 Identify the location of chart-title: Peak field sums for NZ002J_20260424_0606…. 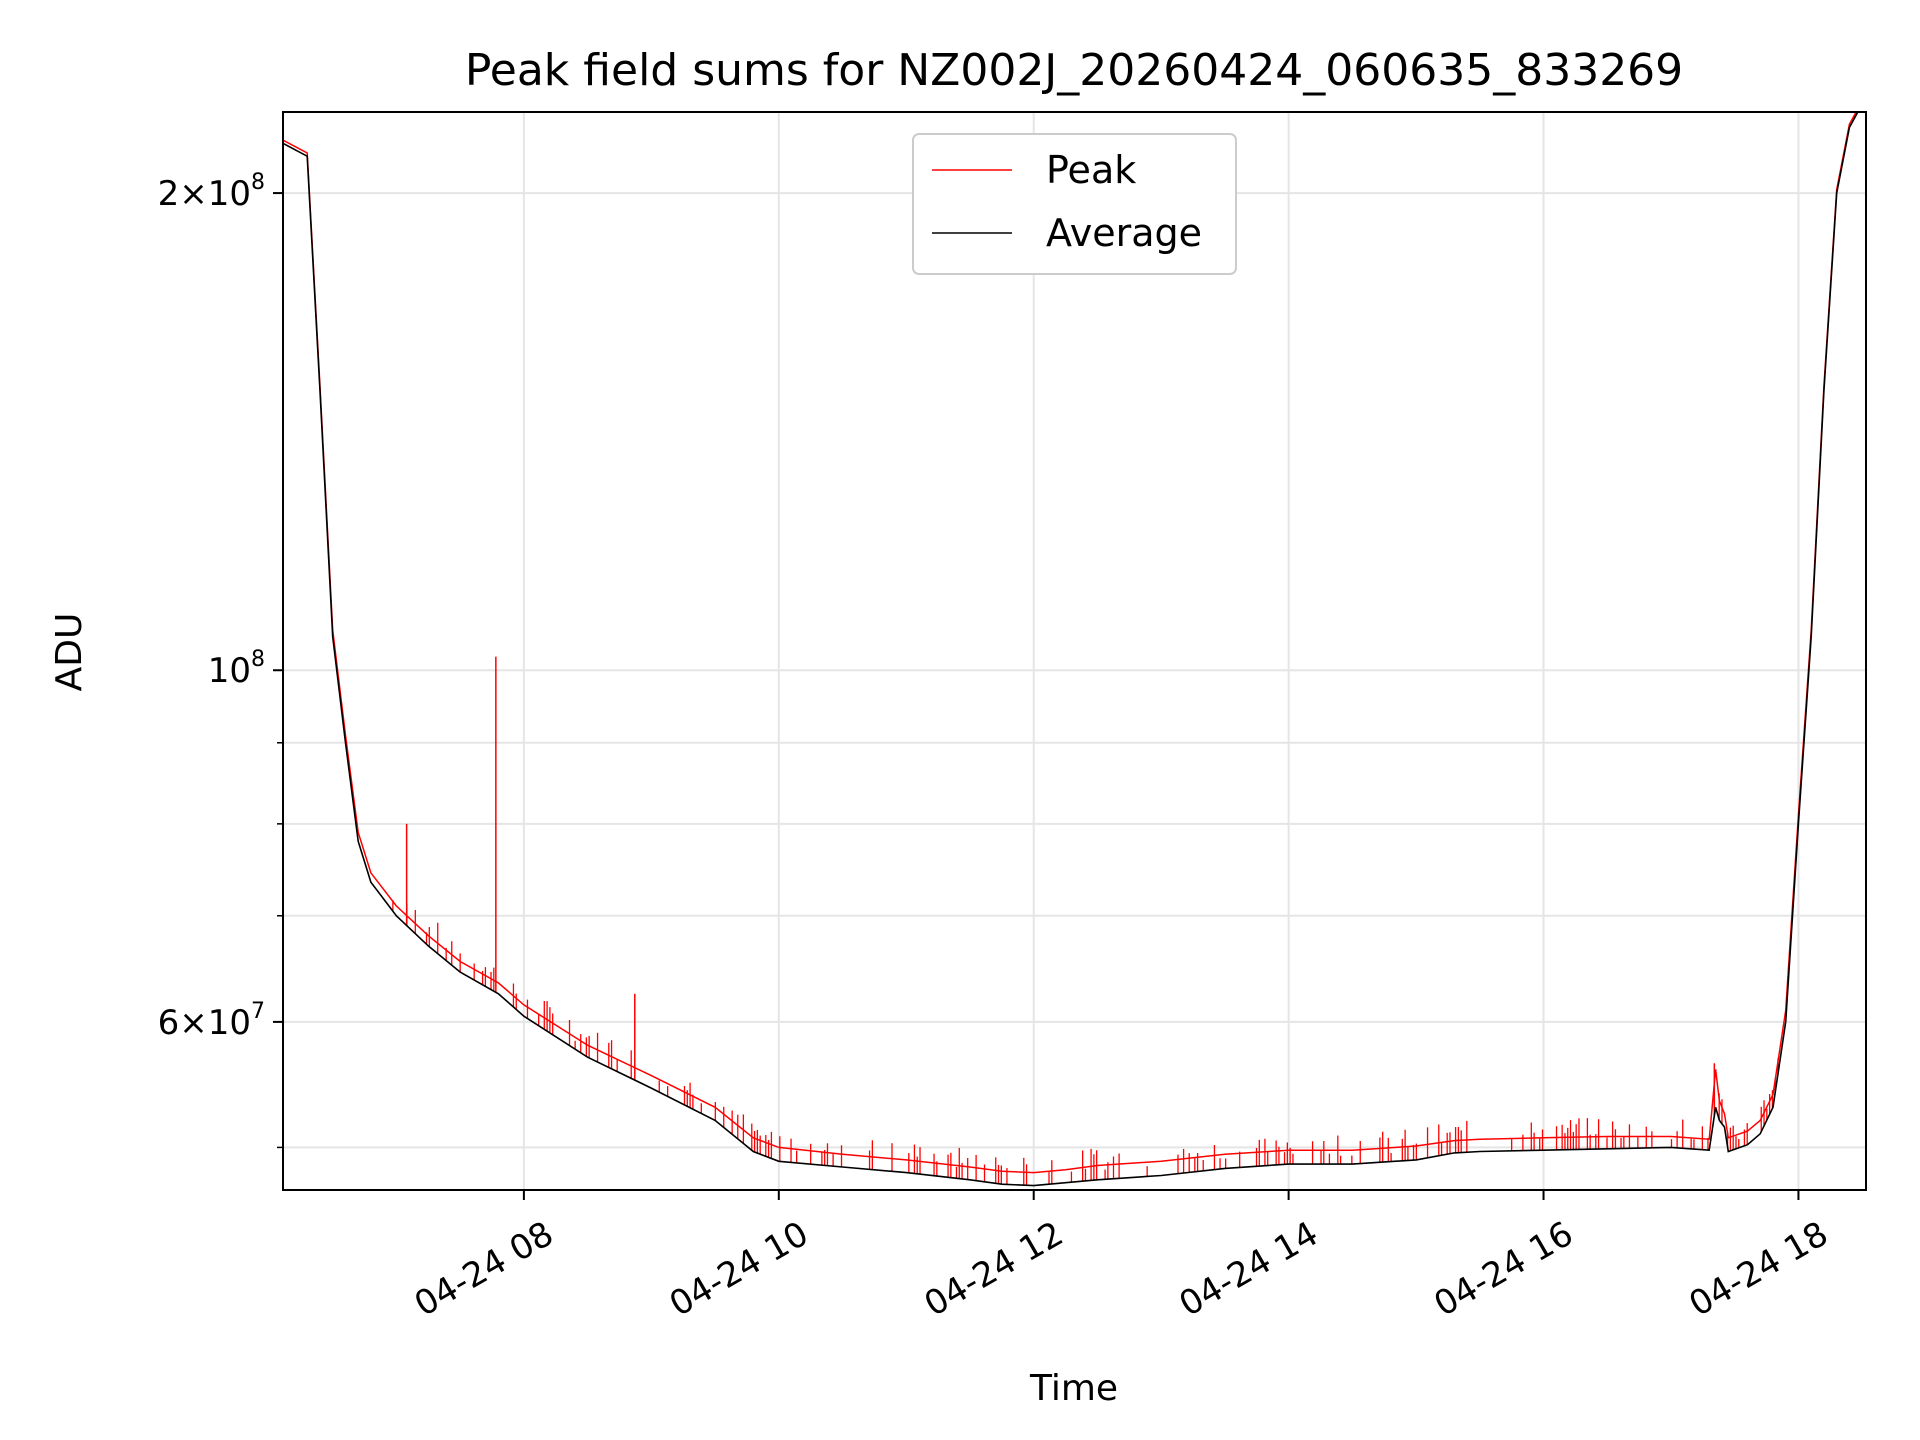
(1074, 70).